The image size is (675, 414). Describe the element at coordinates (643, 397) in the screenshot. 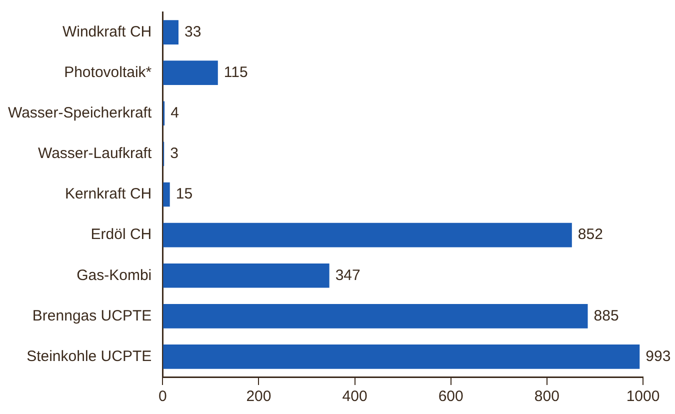

I see `x-tick-label: 1000` at that location.